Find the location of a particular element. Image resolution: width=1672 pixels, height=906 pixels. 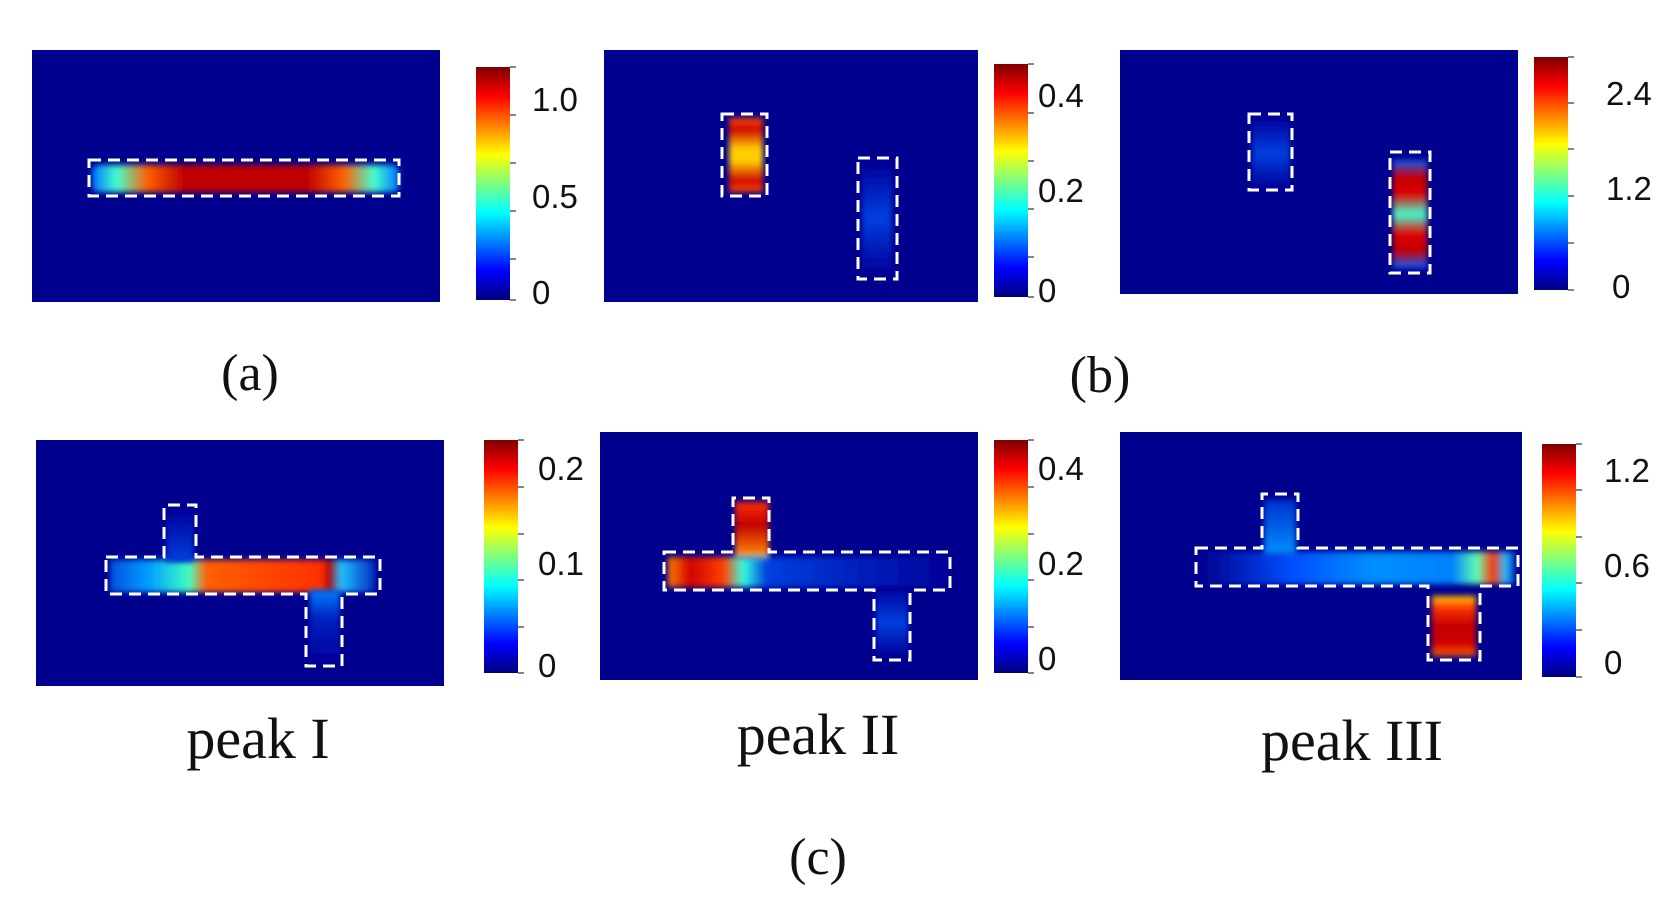

panel-peak-i: 0.2 0.1 0 is located at coordinates (310, 562).